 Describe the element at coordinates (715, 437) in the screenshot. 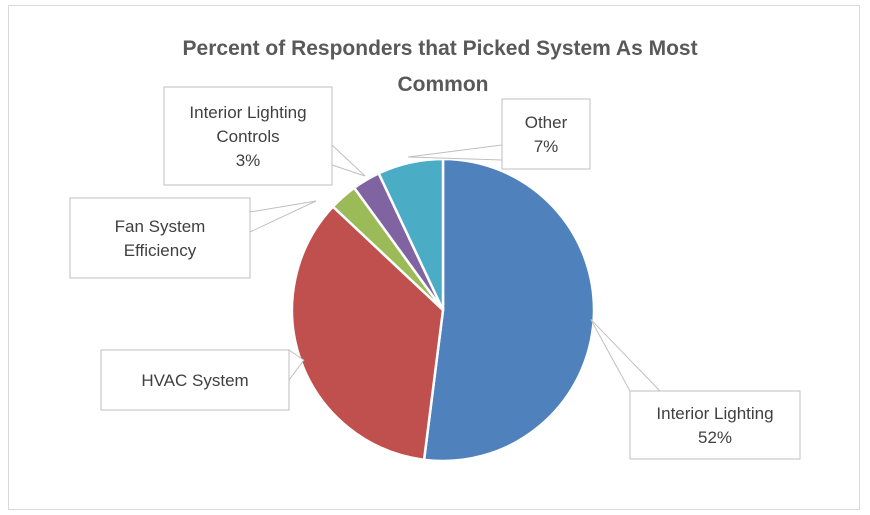

I see `data-label: 52%` at that location.